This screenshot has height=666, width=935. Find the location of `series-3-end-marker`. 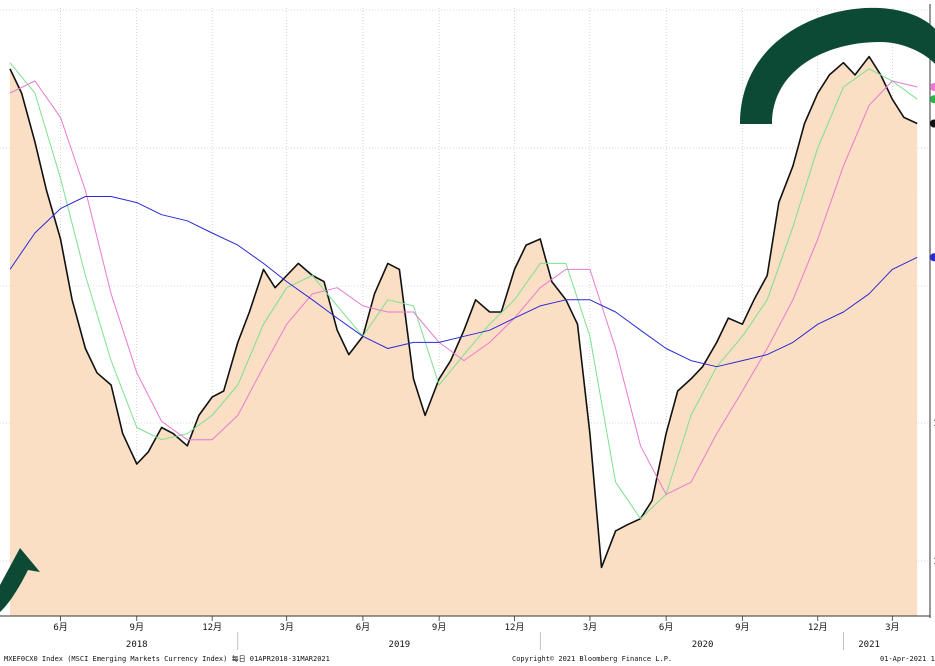

series-3-end-marker is located at coordinates (932, 257).